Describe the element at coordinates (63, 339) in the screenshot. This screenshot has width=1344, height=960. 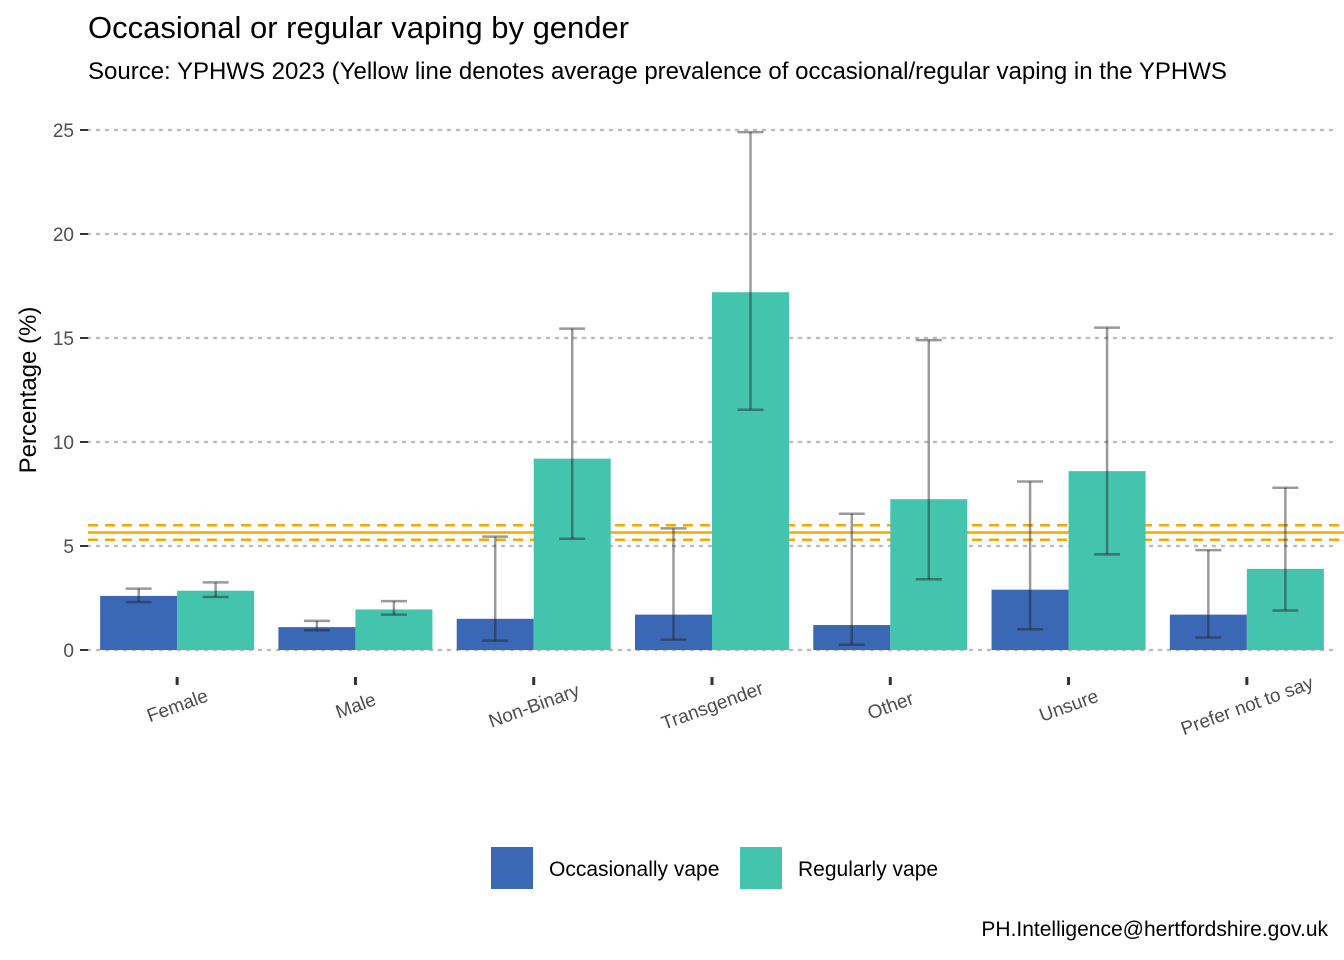
I see `y-tick-label: 15` at that location.